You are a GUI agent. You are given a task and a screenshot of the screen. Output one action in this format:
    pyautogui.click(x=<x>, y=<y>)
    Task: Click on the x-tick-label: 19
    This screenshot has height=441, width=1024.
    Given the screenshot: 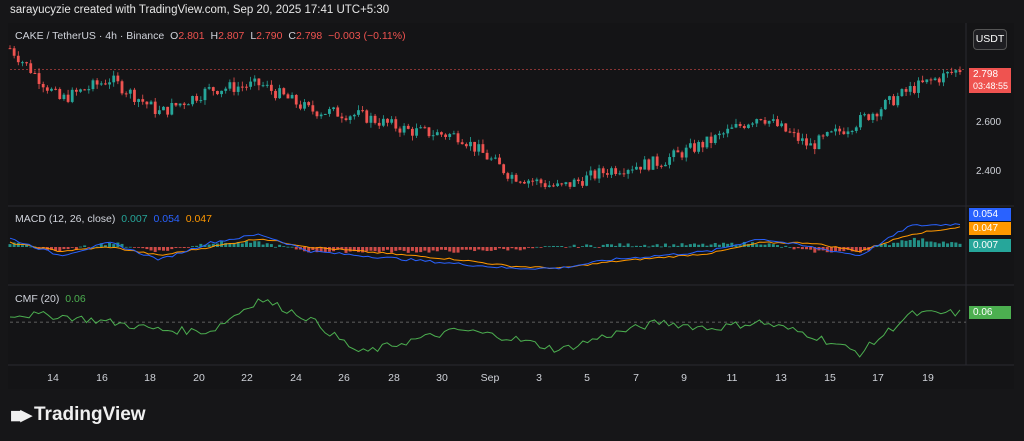 What is the action you would take?
    pyautogui.click(x=928, y=378)
    